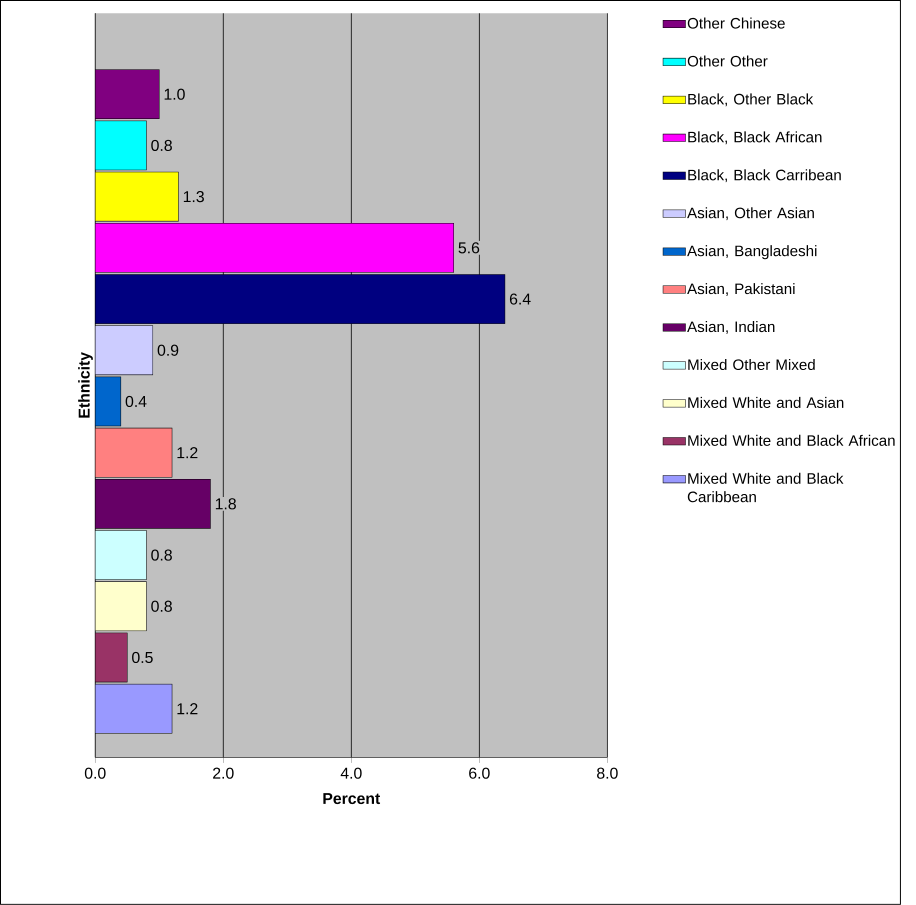 The height and width of the screenshot is (905, 916). I want to click on data-label: 1.8, so click(226, 504).